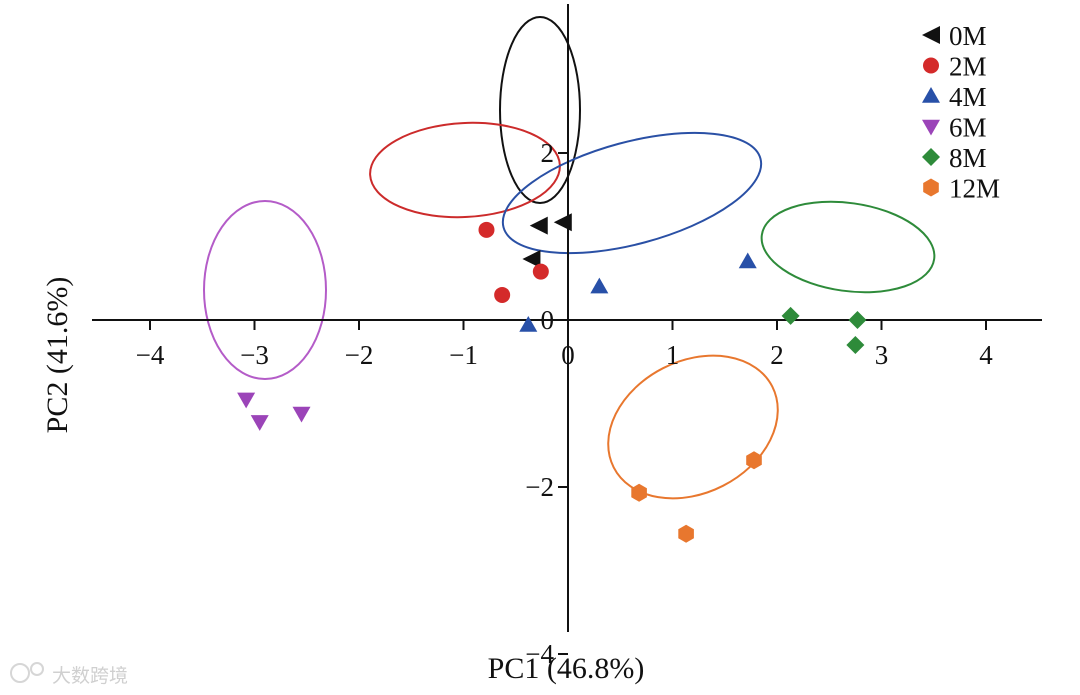 This screenshot has height=695, width=1080. Describe the element at coordinates (359, 355) in the screenshot. I see `x-tick-label: −2` at that location.